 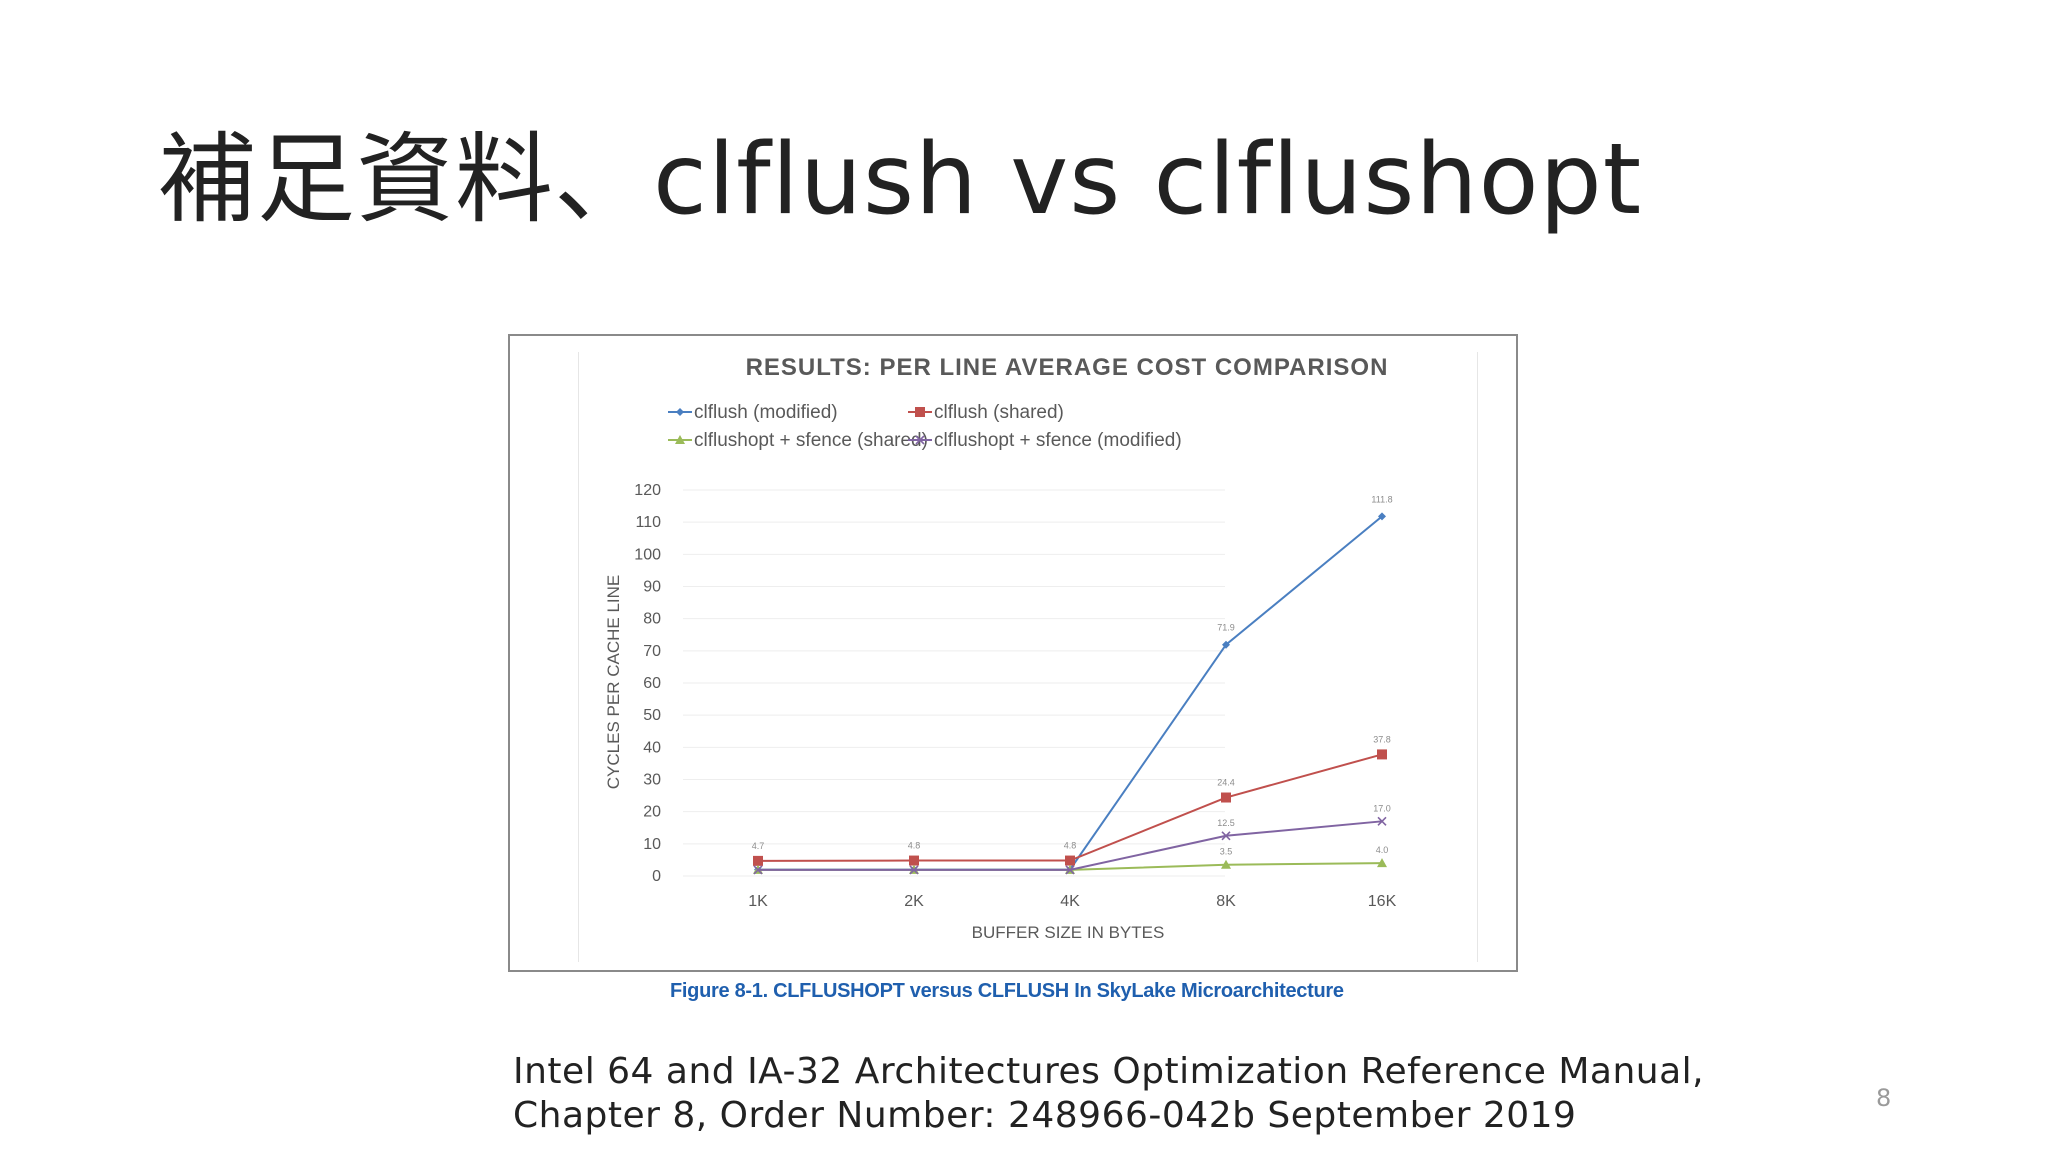 What do you see at coordinates (1382, 808) in the screenshot?
I see `data-label: 17.0` at bounding box center [1382, 808].